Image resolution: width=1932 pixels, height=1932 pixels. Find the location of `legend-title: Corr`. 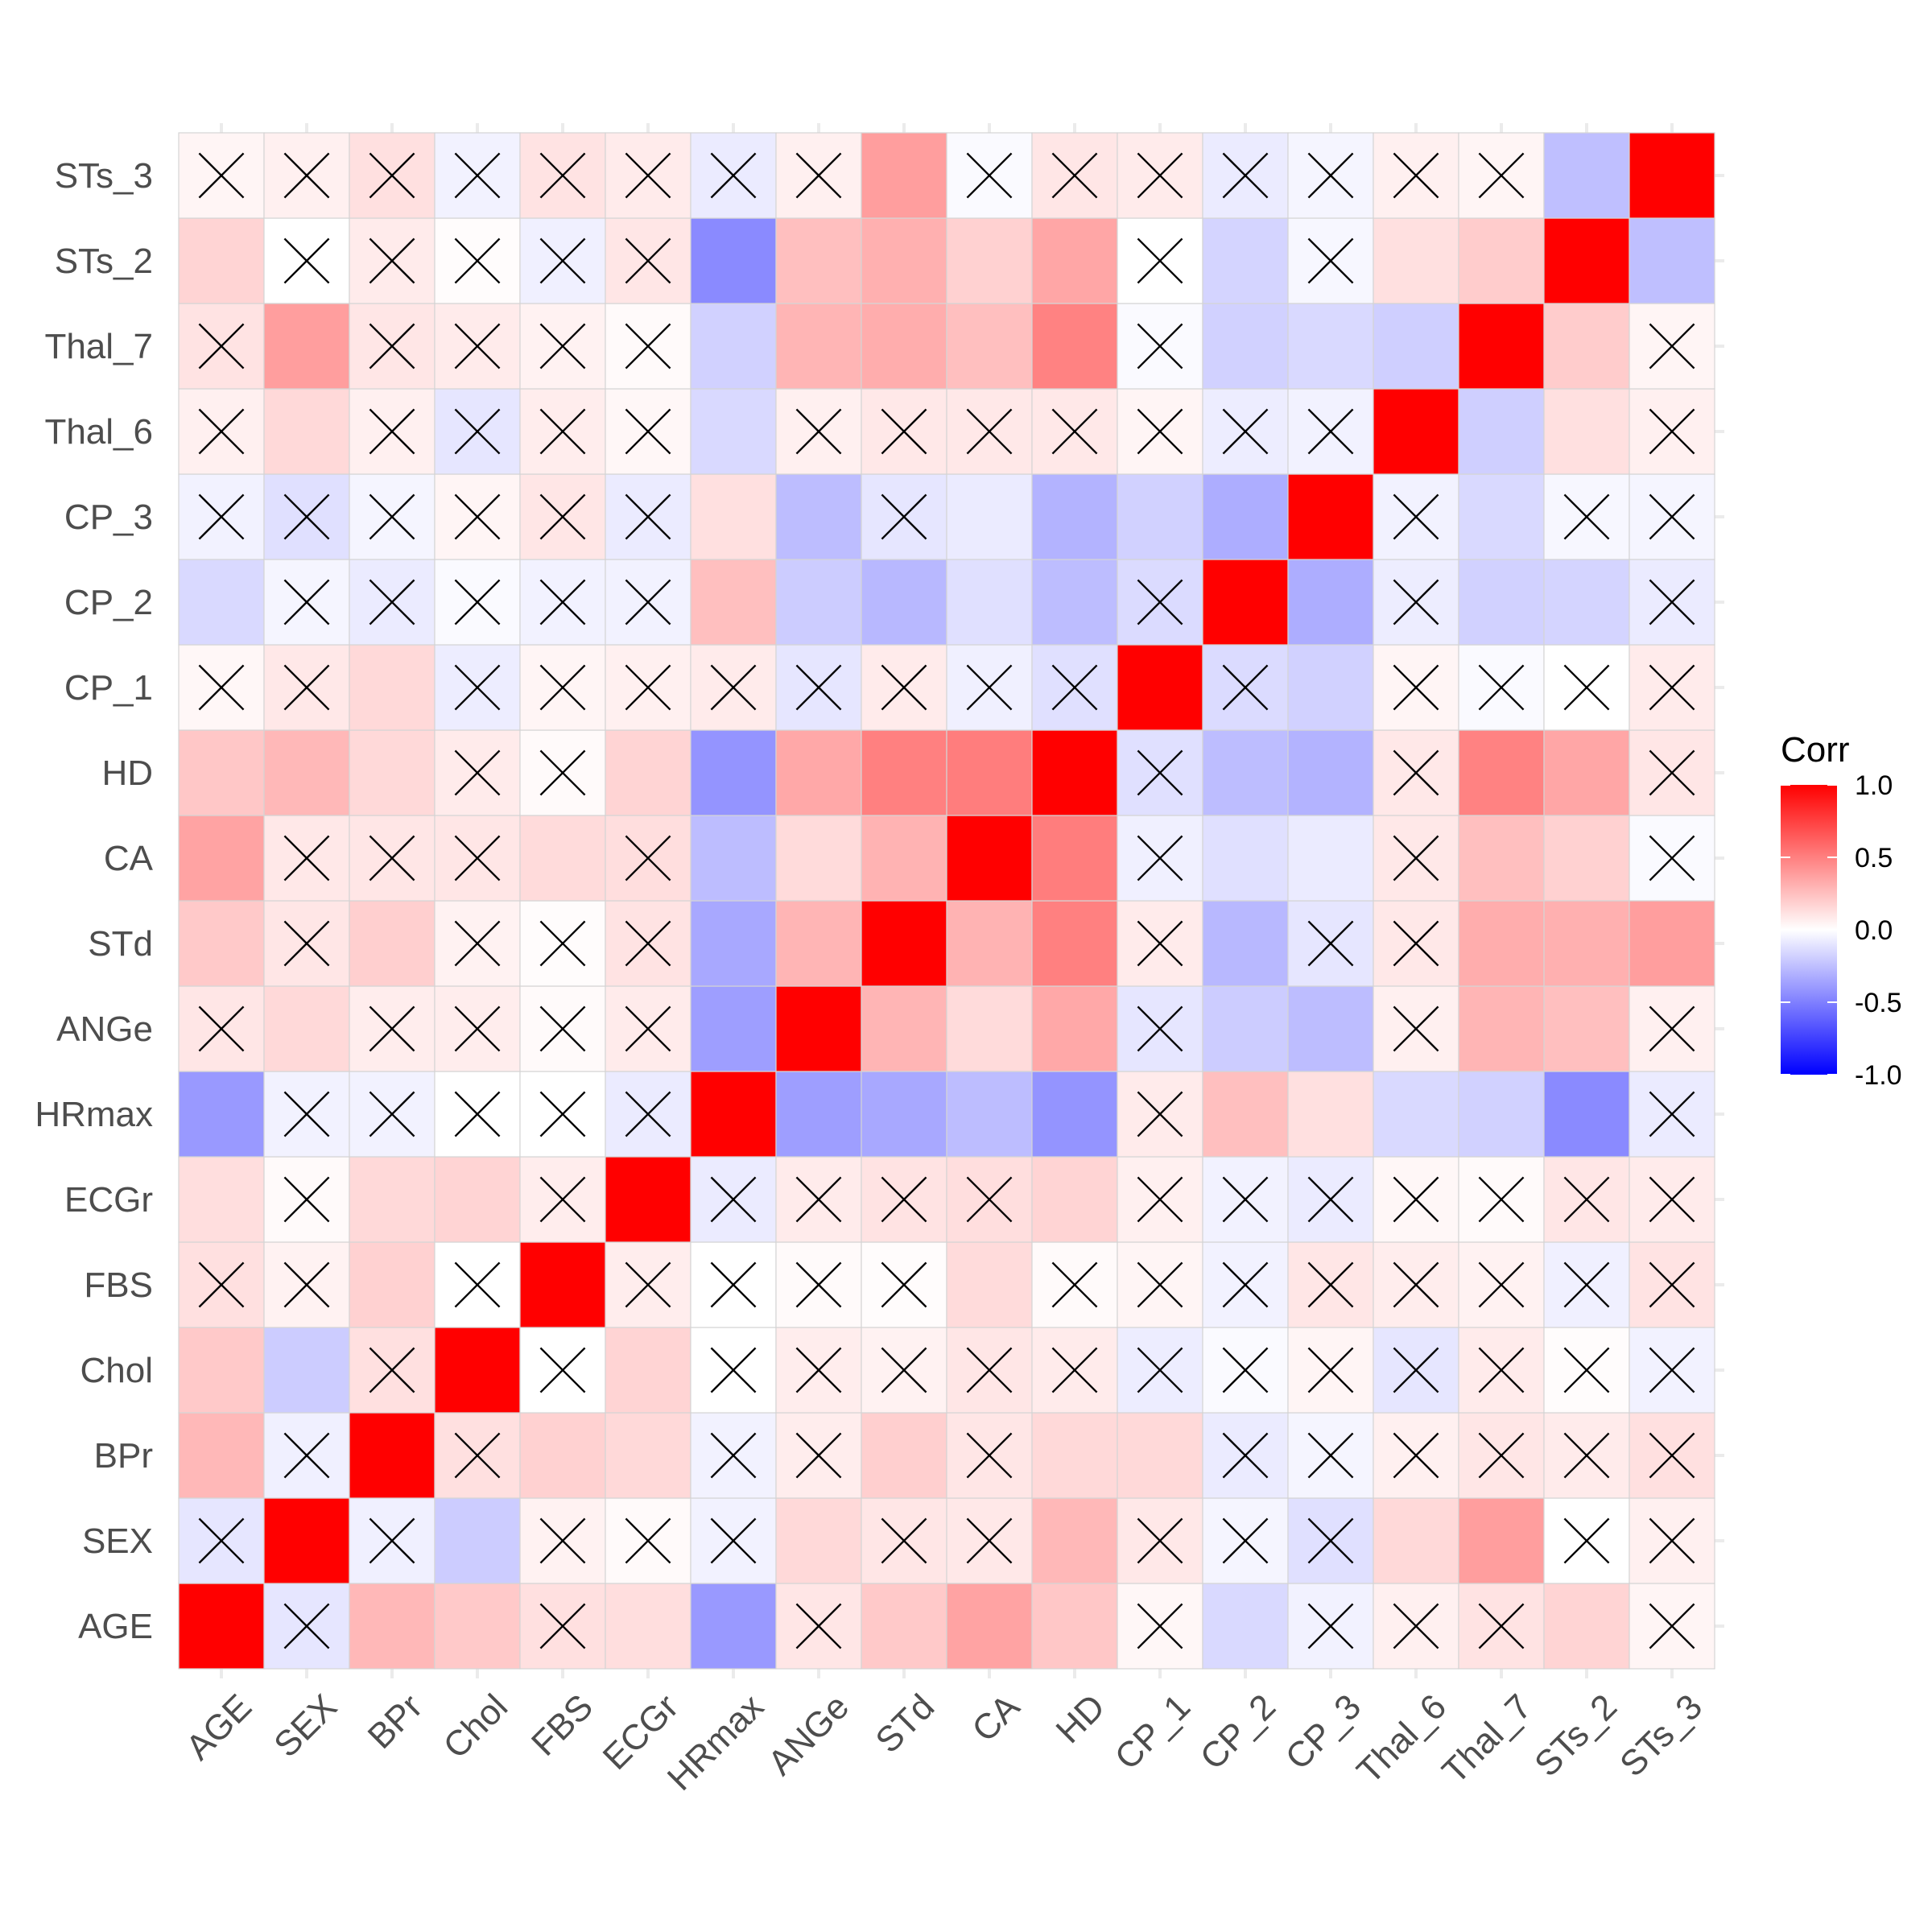

legend-title: Corr is located at coordinates (1815, 750).